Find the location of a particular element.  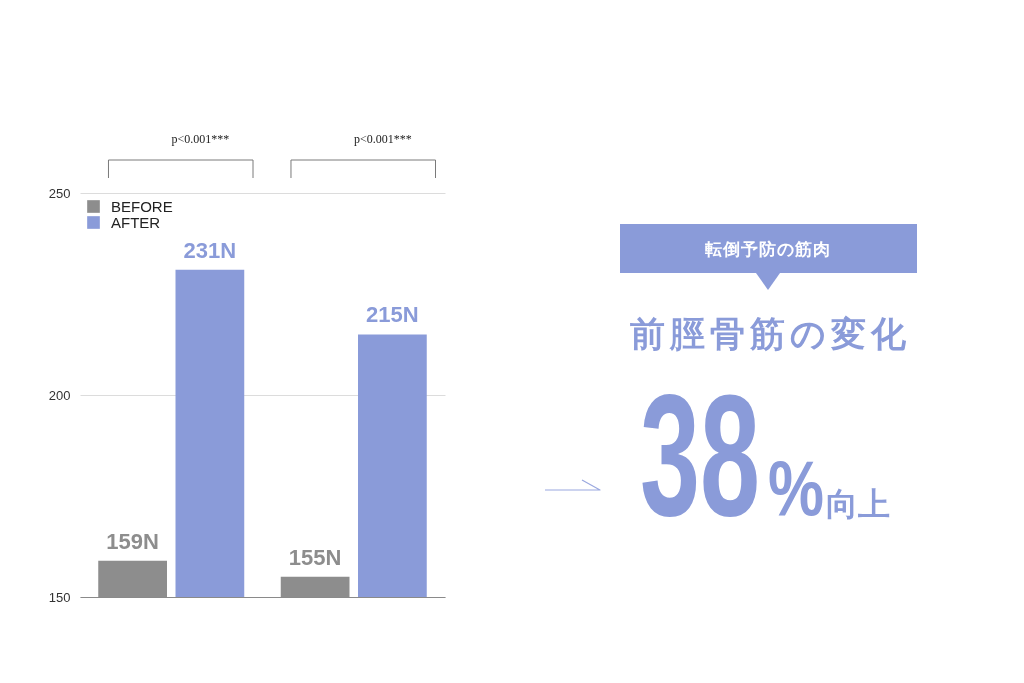

data-label: 159N is located at coordinates (132, 541).